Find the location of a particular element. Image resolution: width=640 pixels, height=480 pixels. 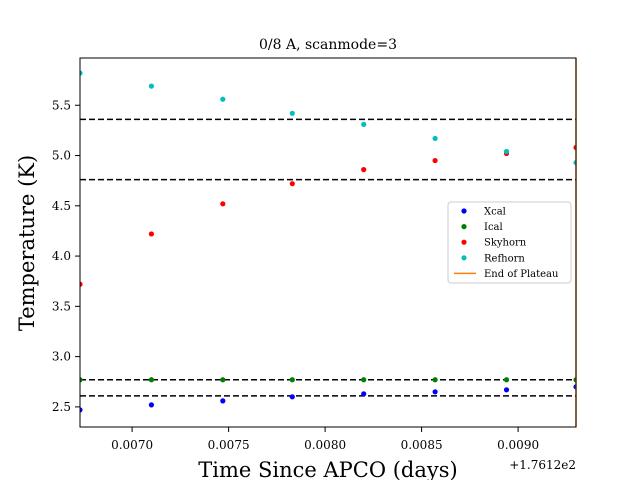

y-tick-label: 4.0 is located at coordinates (61, 256).